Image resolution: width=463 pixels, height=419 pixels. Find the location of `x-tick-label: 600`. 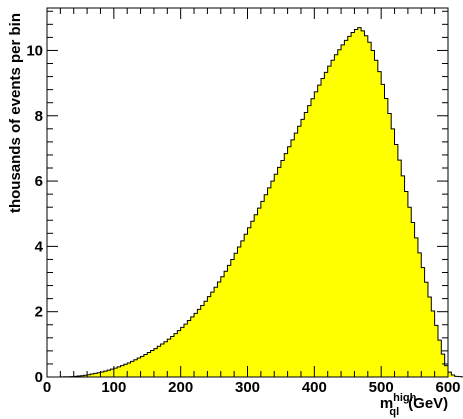

x-tick-label: 600 is located at coordinates (447, 387).